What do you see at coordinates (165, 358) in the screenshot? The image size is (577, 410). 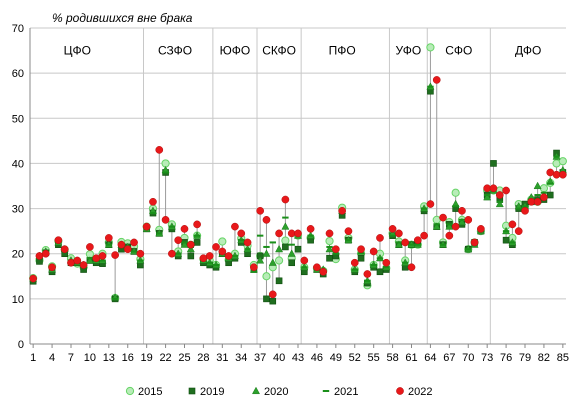 I see `x-tick-label: 22` at bounding box center [165, 358].